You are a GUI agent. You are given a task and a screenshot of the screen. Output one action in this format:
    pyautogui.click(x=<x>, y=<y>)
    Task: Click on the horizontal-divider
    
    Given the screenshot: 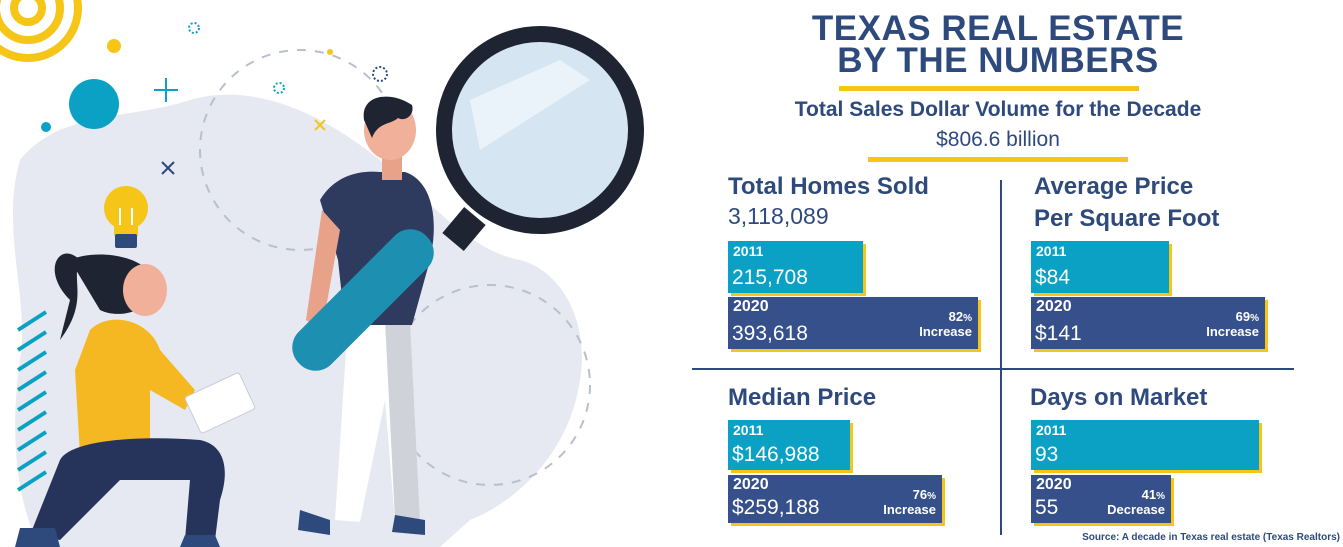 What is the action you would take?
    pyautogui.click(x=993, y=369)
    